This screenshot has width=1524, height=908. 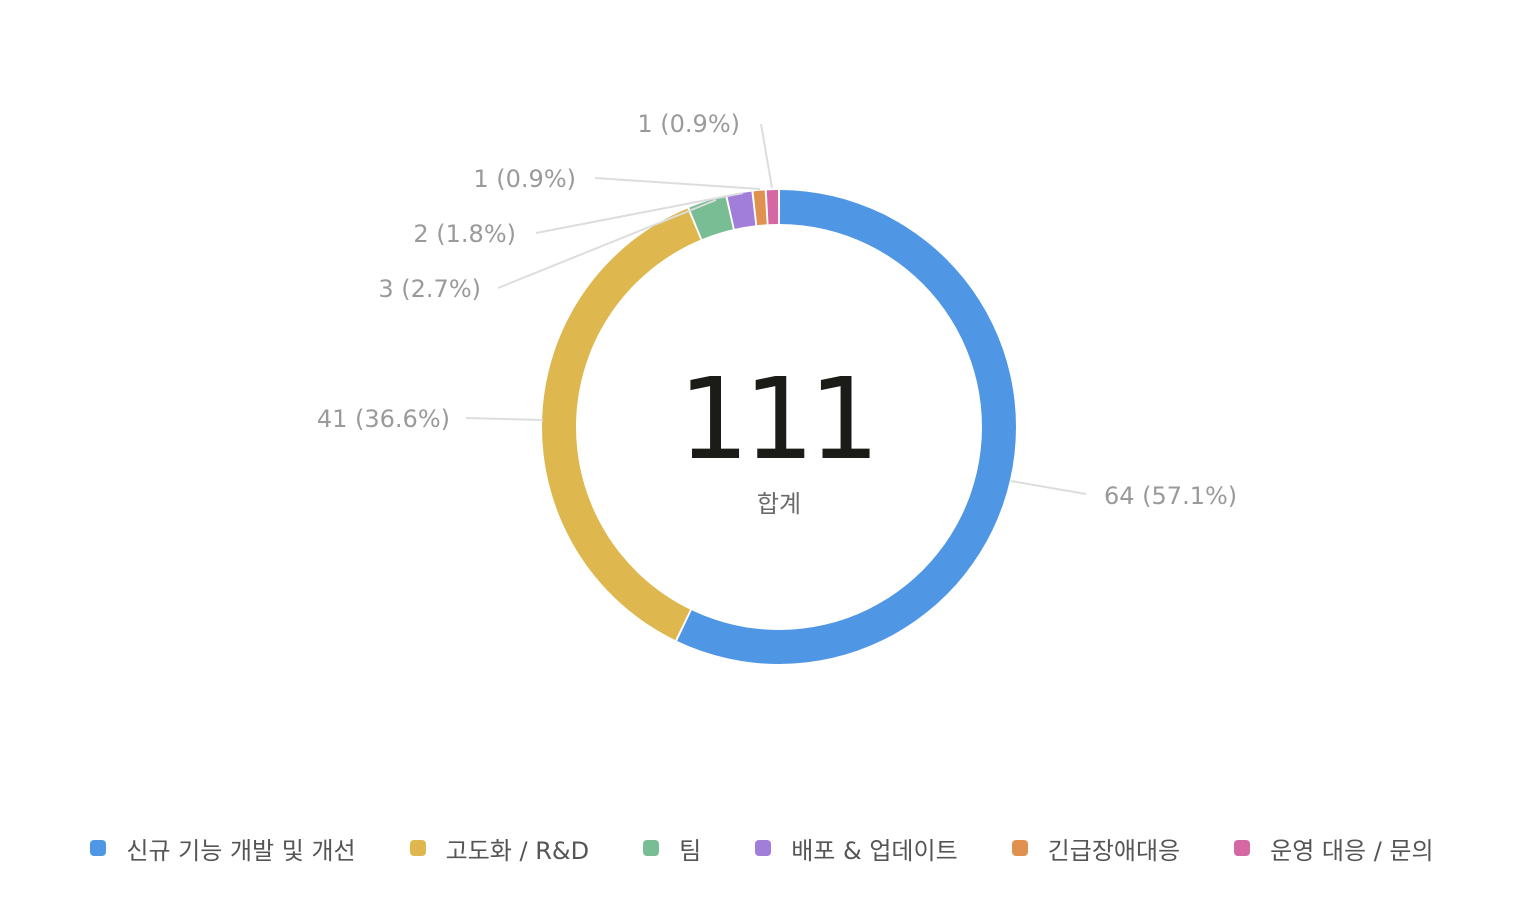 I want to click on center-total-value: 111, so click(x=776, y=420).